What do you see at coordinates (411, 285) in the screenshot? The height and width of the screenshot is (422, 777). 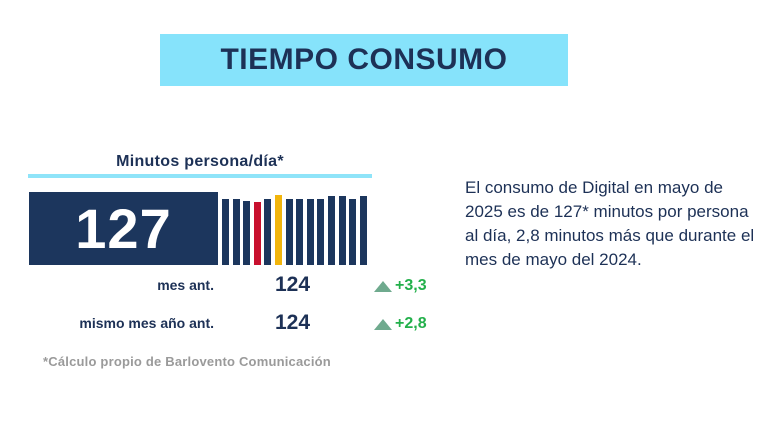 I see `delta-text: +3,3` at bounding box center [411, 285].